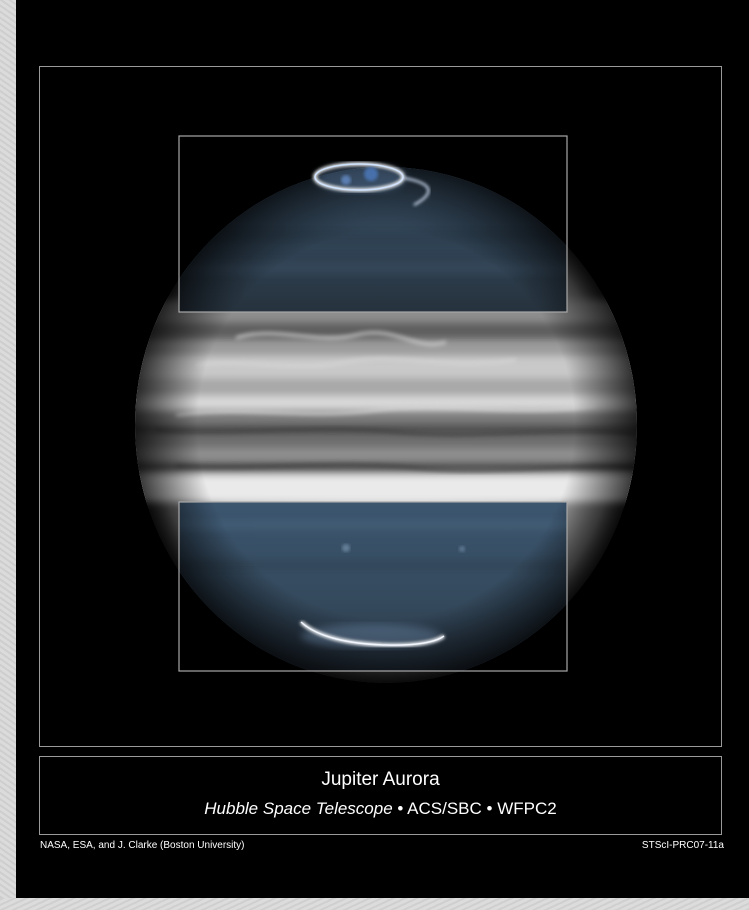 This screenshot has height=910, width=749. Describe the element at coordinates (444, 808) in the screenshot. I see `instrument-acs-sbc: ACS/SBC` at that location.